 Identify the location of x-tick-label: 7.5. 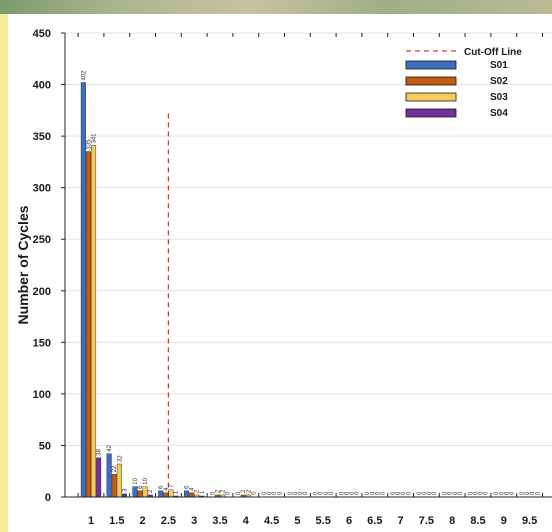
(426, 521).